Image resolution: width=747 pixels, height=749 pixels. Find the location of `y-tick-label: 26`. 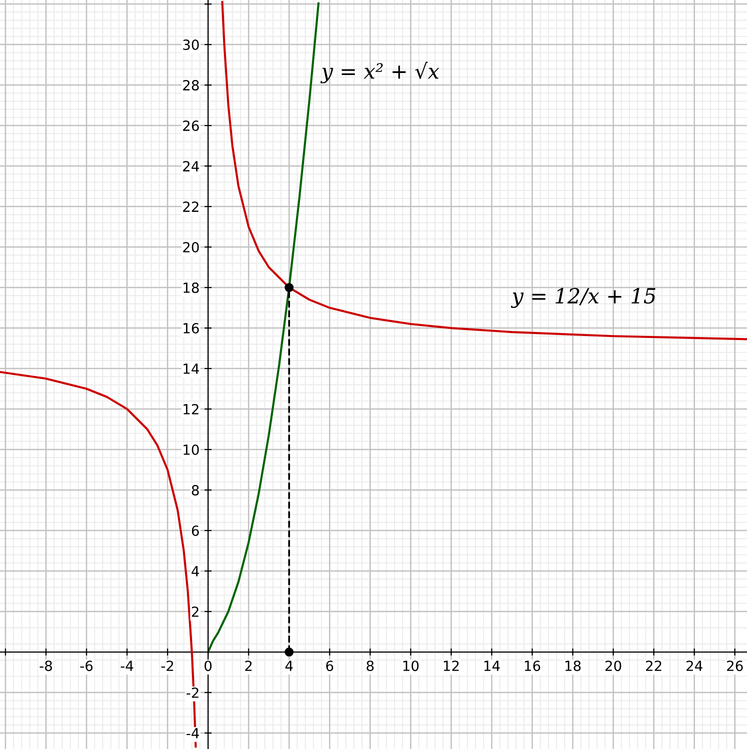

y-tick-label: 26 is located at coordinates (191, 126).